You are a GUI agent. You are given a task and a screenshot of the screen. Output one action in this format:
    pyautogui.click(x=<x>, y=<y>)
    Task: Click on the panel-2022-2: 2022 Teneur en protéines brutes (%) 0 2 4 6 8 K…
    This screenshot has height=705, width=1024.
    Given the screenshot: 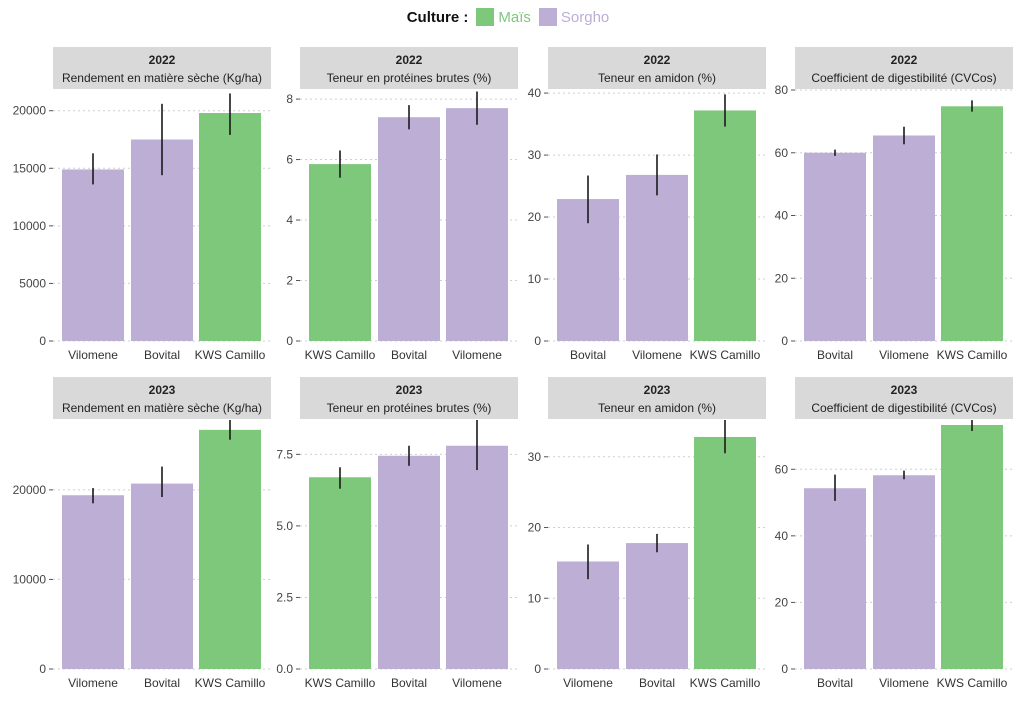 What is the action you would take?
    pyautogui.click(x=402, y=204)
    